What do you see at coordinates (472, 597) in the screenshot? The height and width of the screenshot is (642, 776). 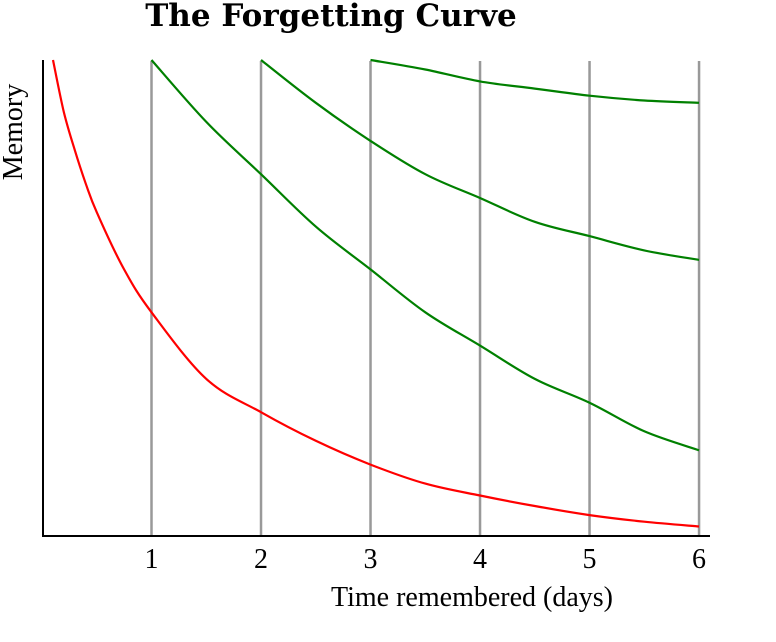 I see `x-axis-label: Time remembered (days)` at bounding box center [472, 597].